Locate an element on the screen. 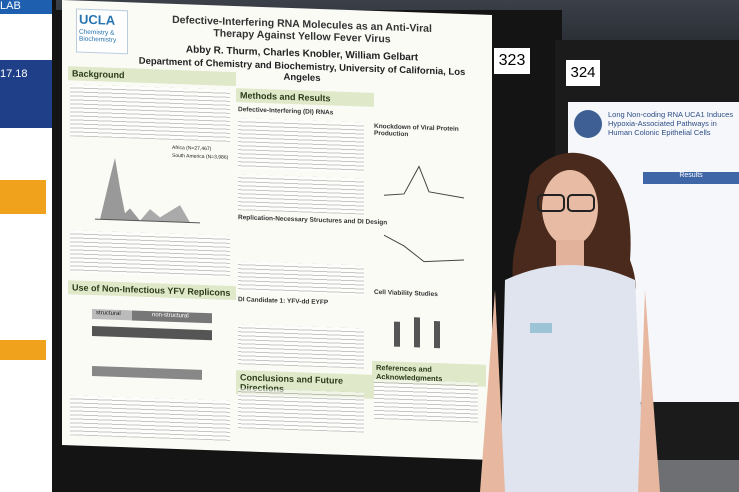 The height and width of the screenshot is (492, 739). logo-department: Chemistry & Biochemistry is located at coordinates (98, 36).